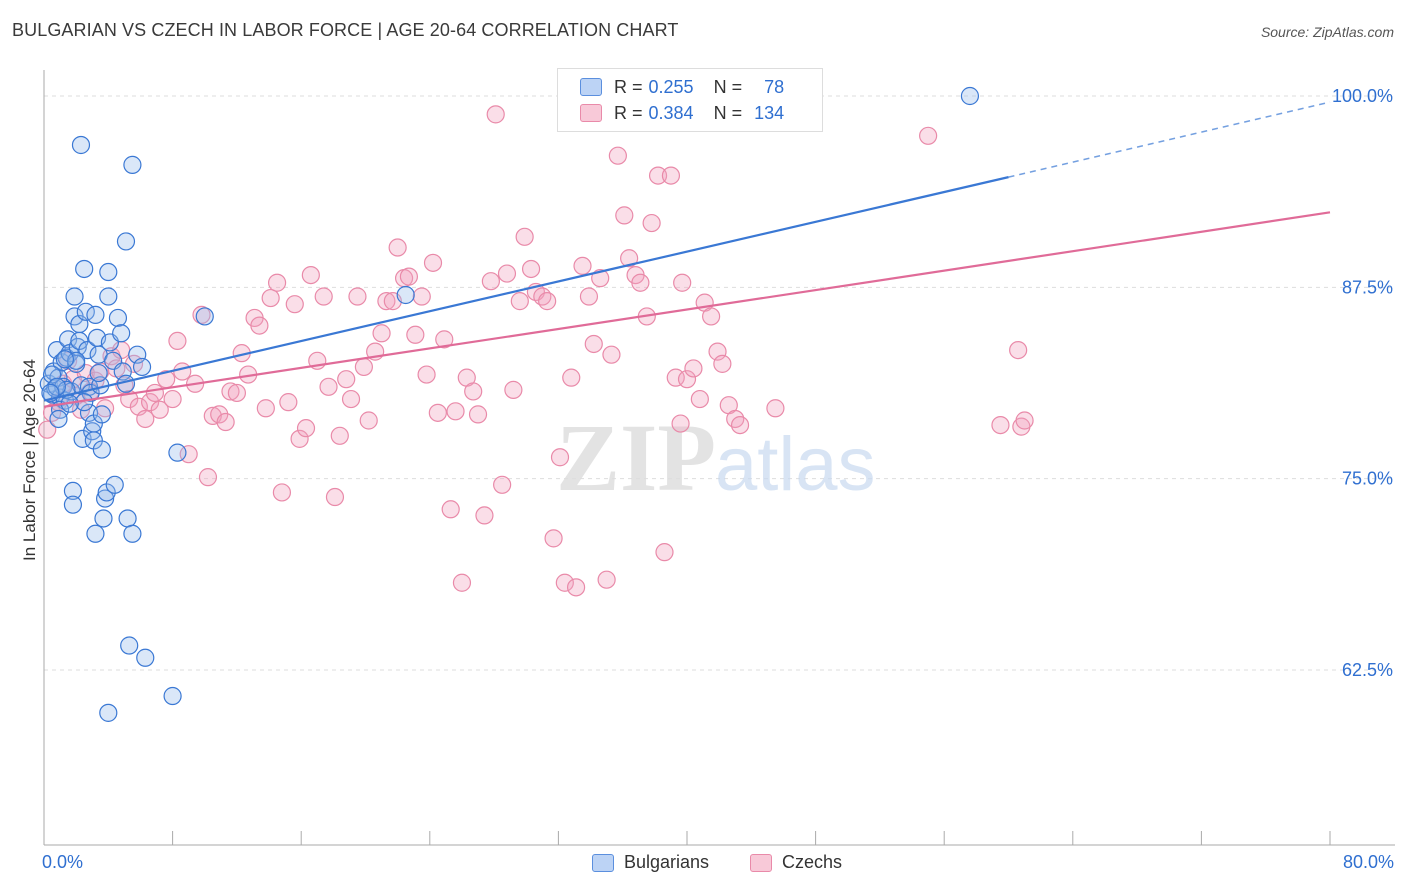 The image size is (1406, 892). What do you see at coordinates (774, 86) in the screenshot?
I see `n-value: 78` at bounding box center [774, 86].